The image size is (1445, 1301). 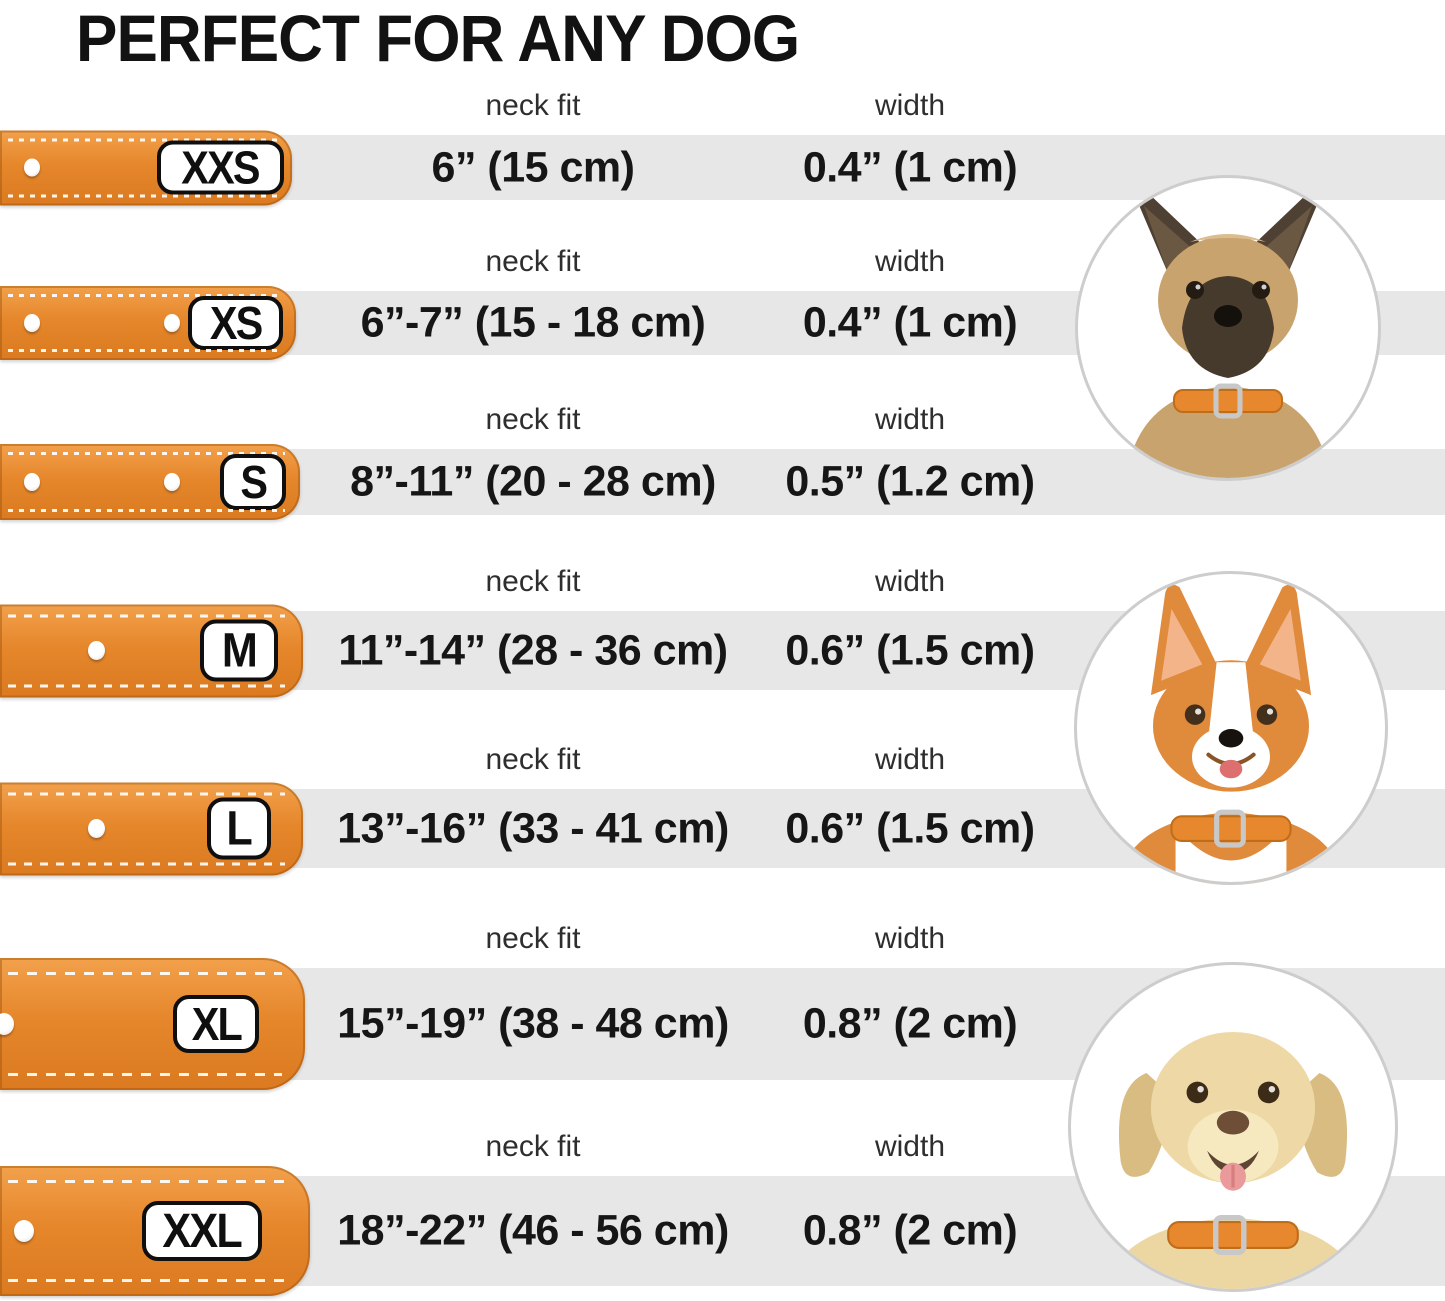 I want to click on page-title: PERFECT FOR ANY DOG, so click(x=438, y=38).